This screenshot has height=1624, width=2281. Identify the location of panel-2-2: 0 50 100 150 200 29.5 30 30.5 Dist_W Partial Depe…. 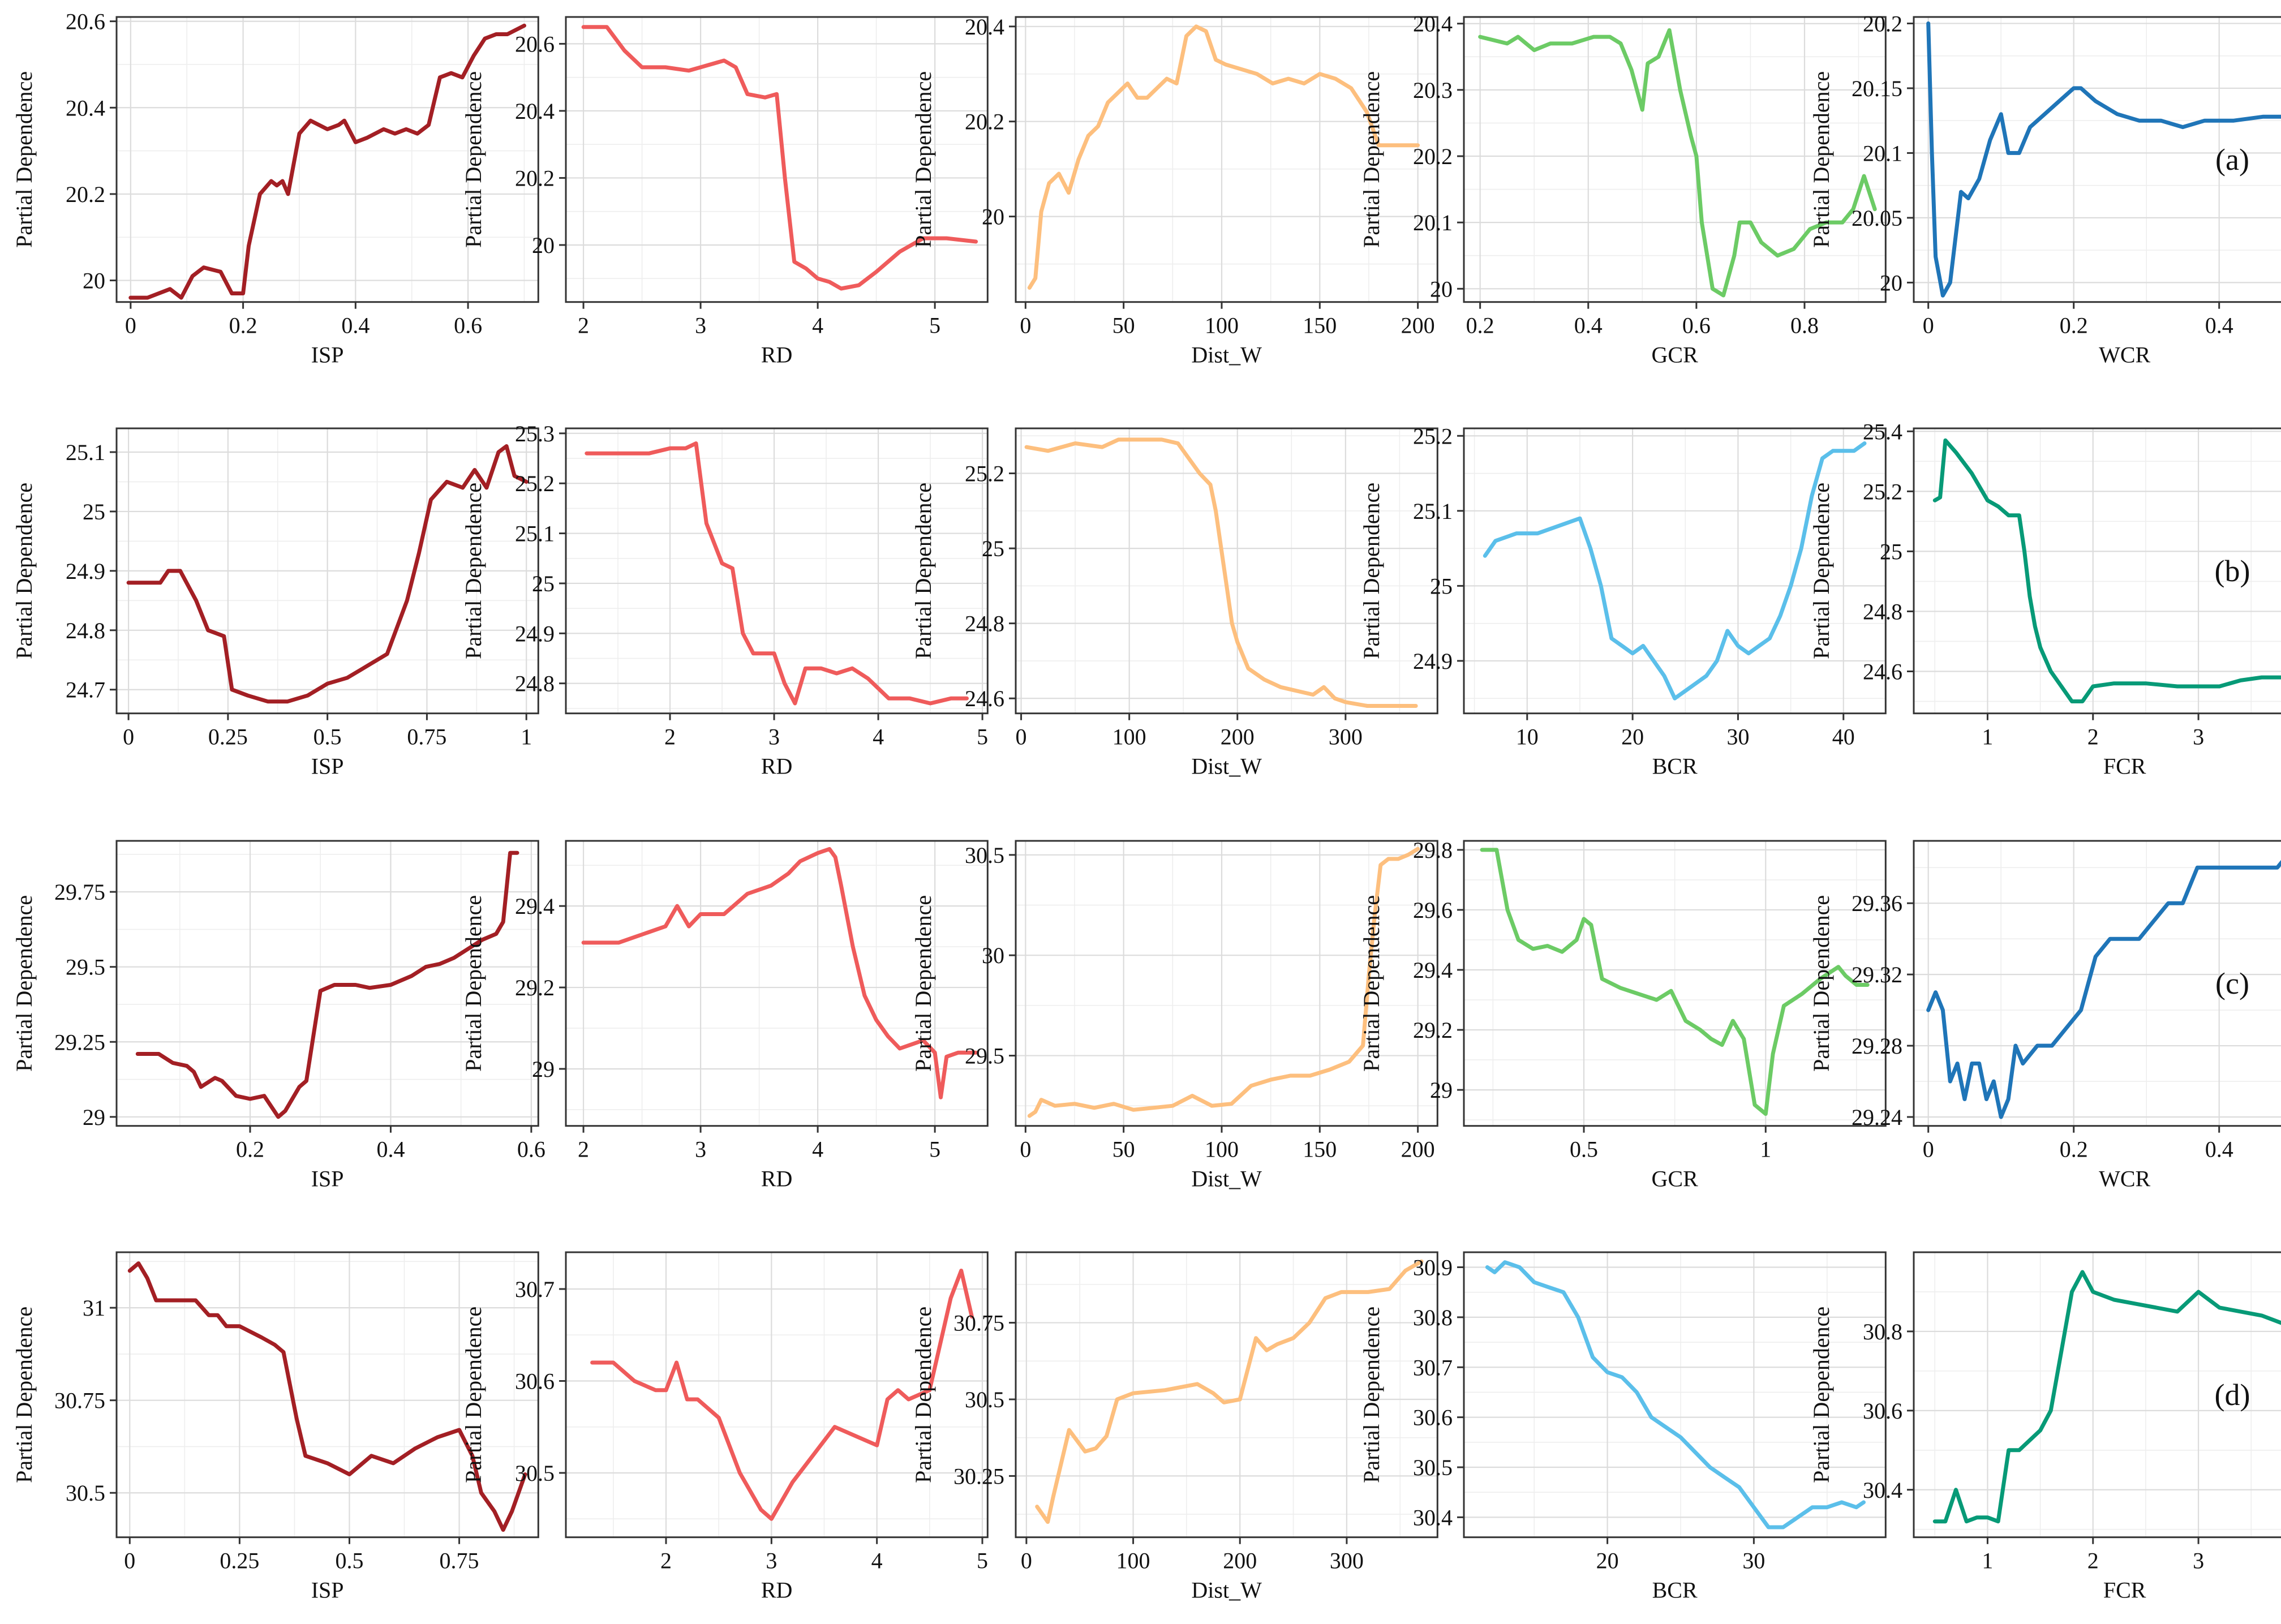
(1174, 1016).